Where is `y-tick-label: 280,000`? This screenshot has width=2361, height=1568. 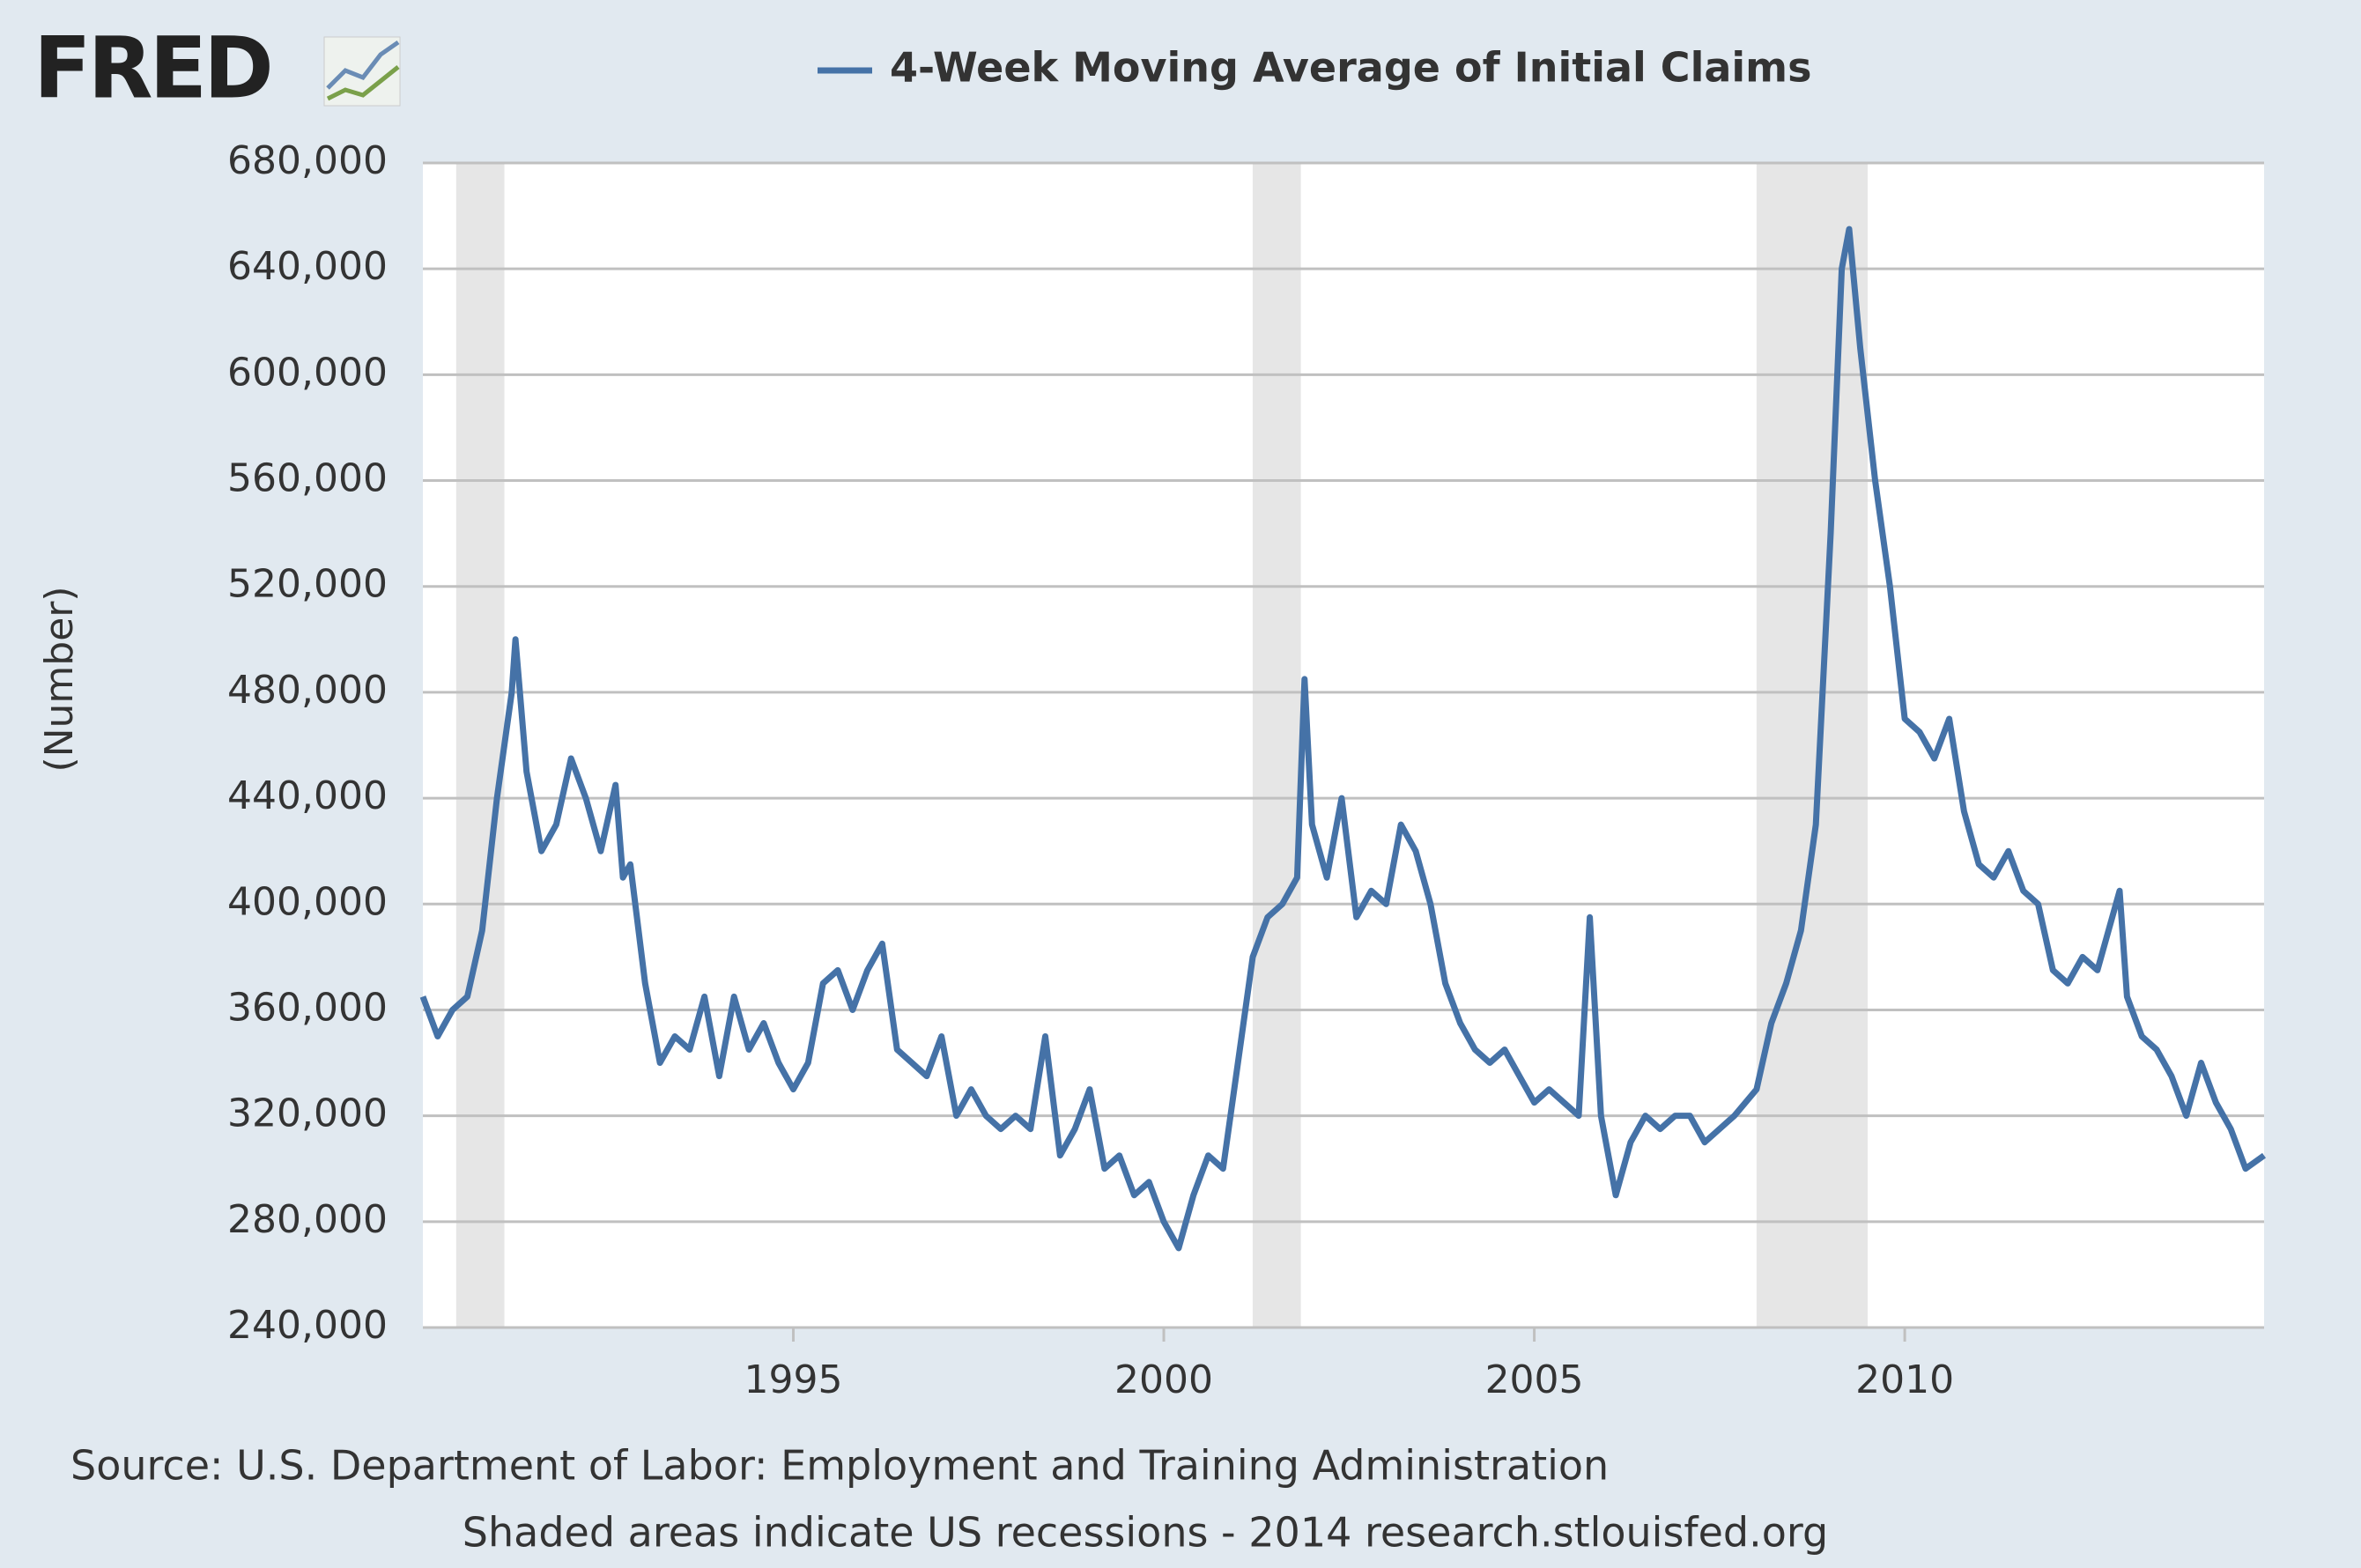
y-tick-label: 280,000 is located at coordinates (307, 1219).